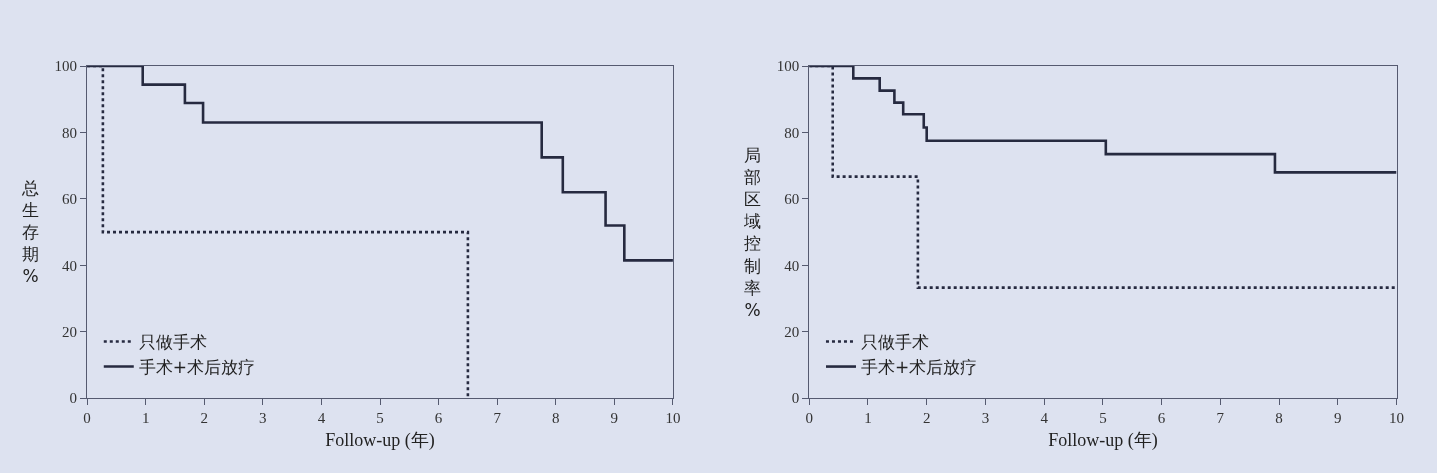 This screenshot has width=1437, height=473. What do you see at coordinates (752, 232) in the screenshot?
I see `y-axis-title: 局部区域控制率 %` at bounding box center [752, 232].